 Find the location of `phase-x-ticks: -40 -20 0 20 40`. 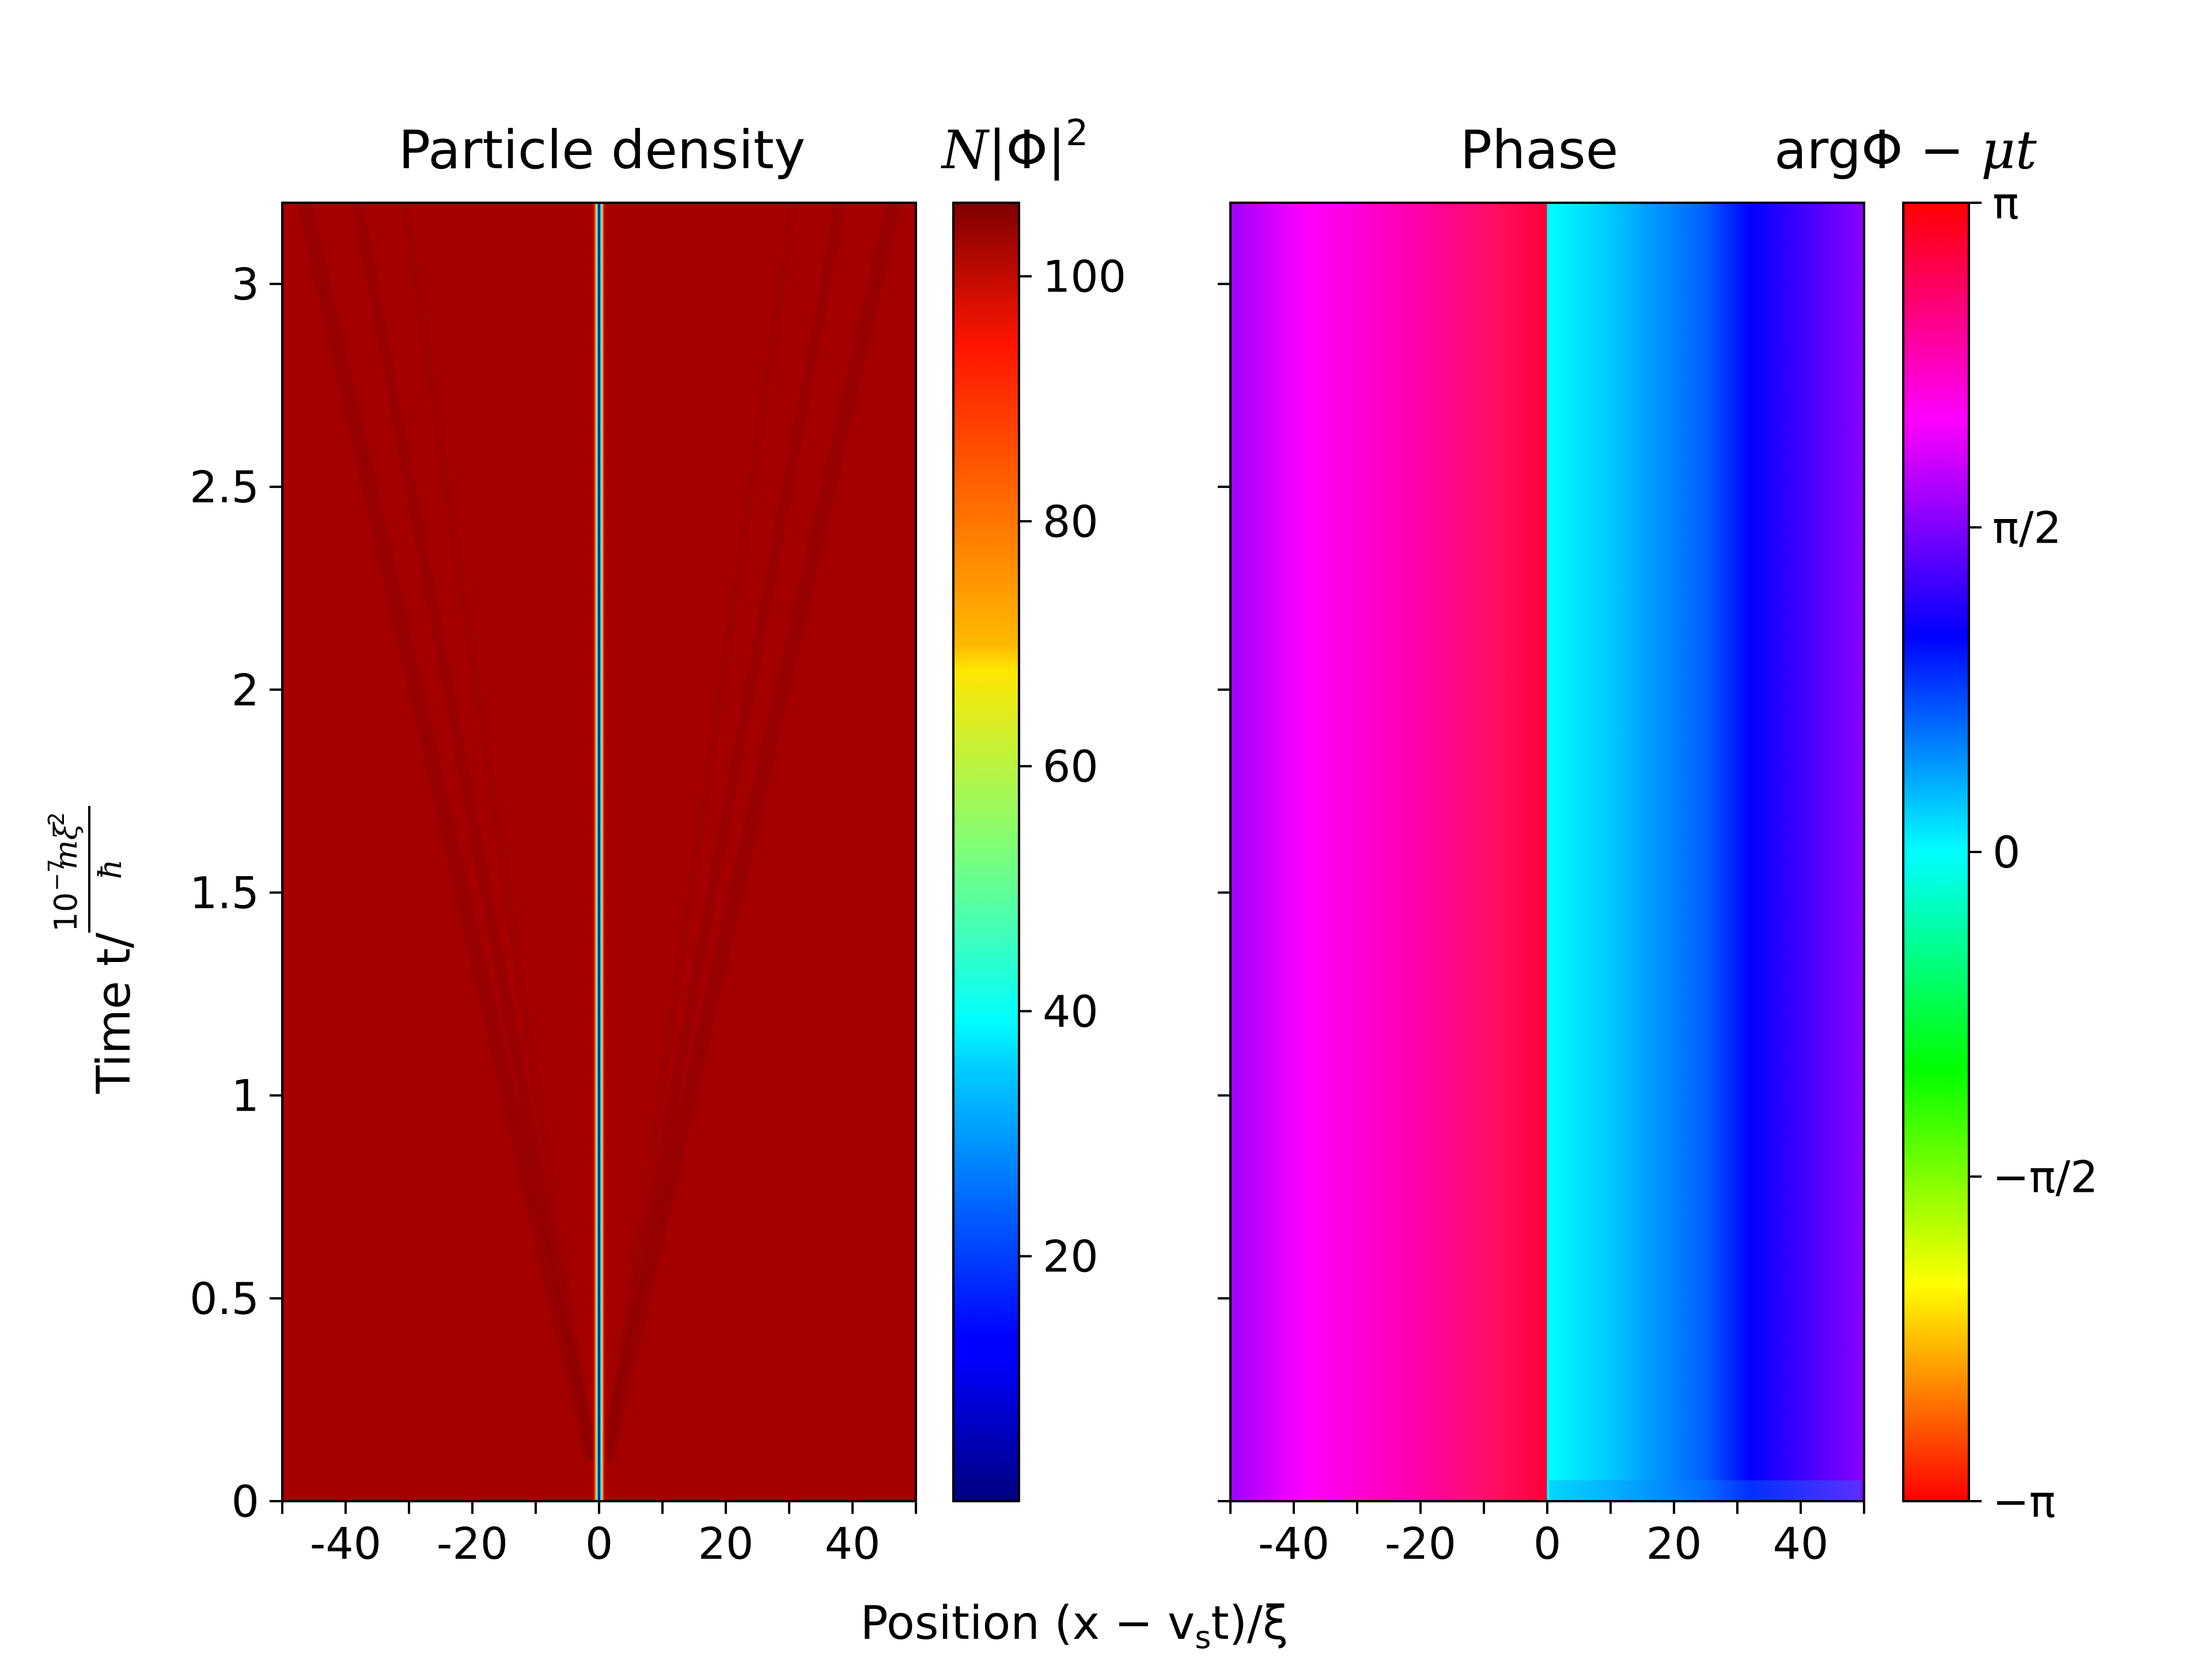

phase-x-ticks: -40 -20 0 20 40 is located at coordinates (1547, 1535).